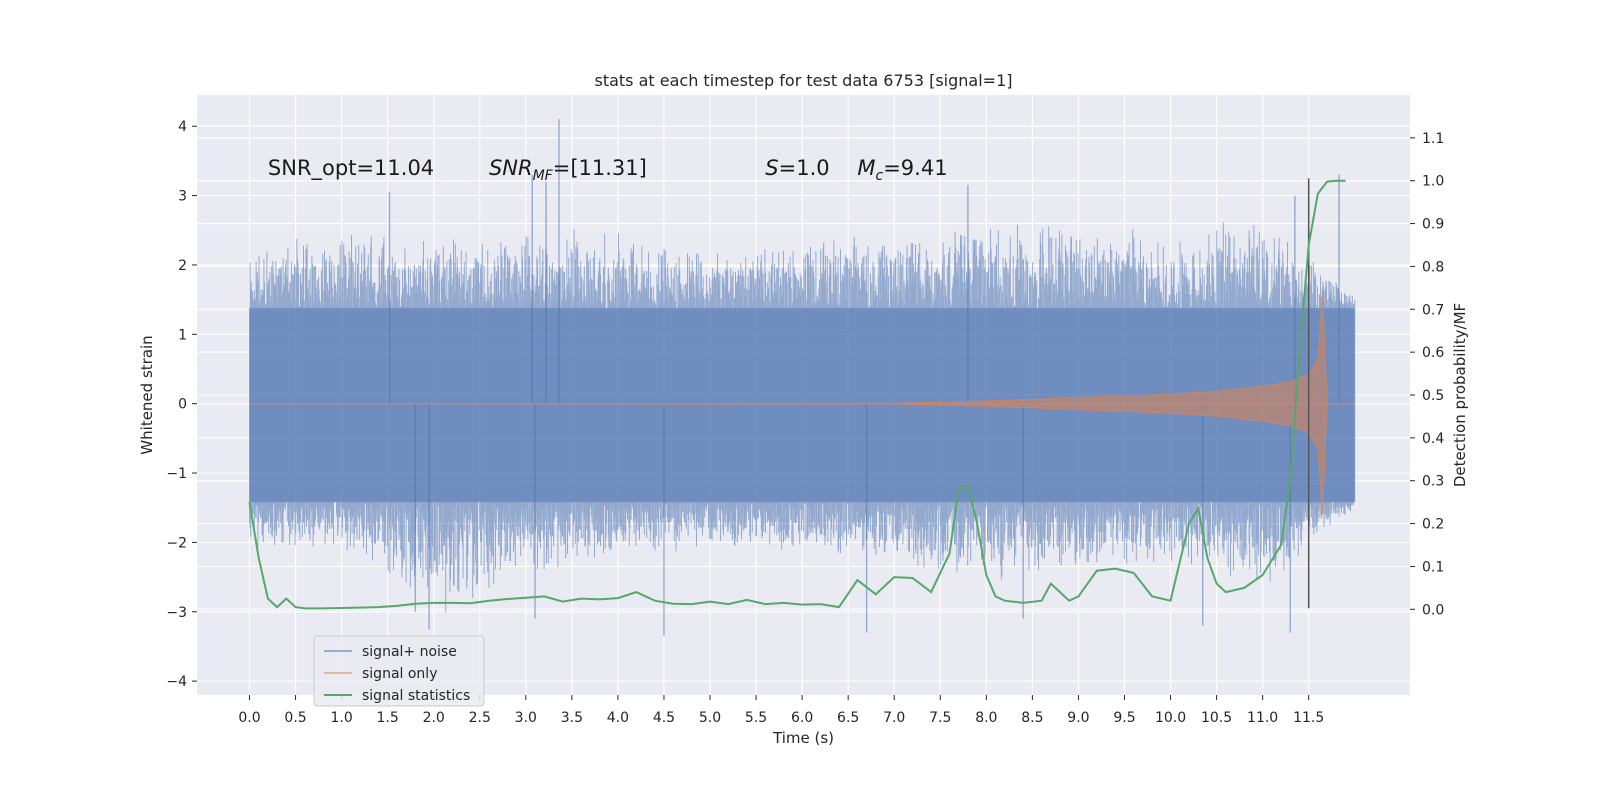  I want to click on annotations: SNR_opt=11.04 SNRMF=[11.31] S=1.0 Mc=9.41, so click(608, 170).